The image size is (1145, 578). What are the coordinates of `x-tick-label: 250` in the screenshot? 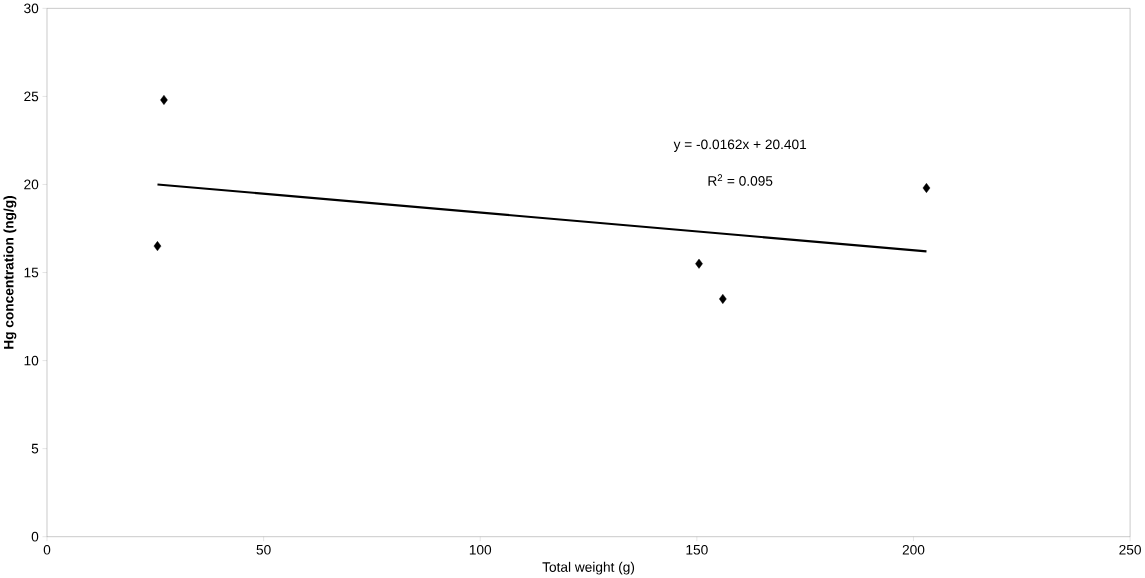 It's located at (1130, 549).